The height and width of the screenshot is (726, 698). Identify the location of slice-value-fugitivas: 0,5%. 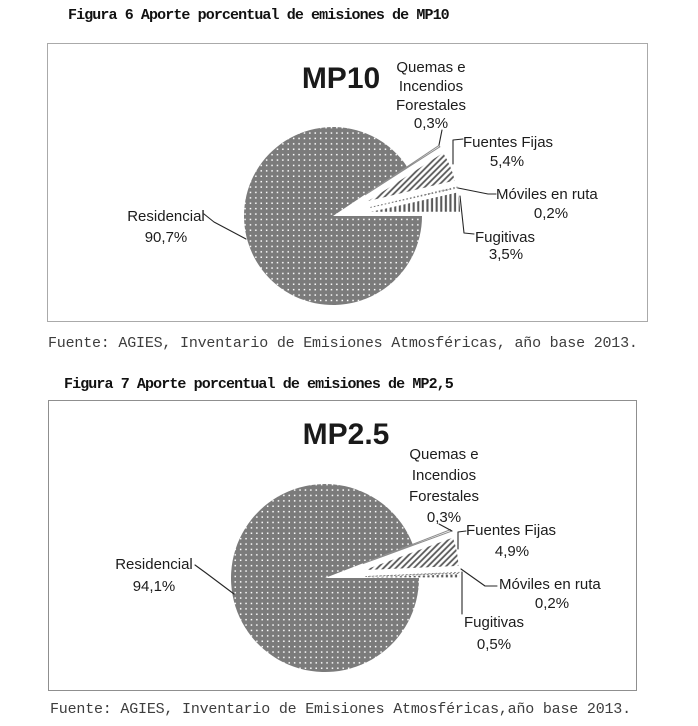
(494, 644).